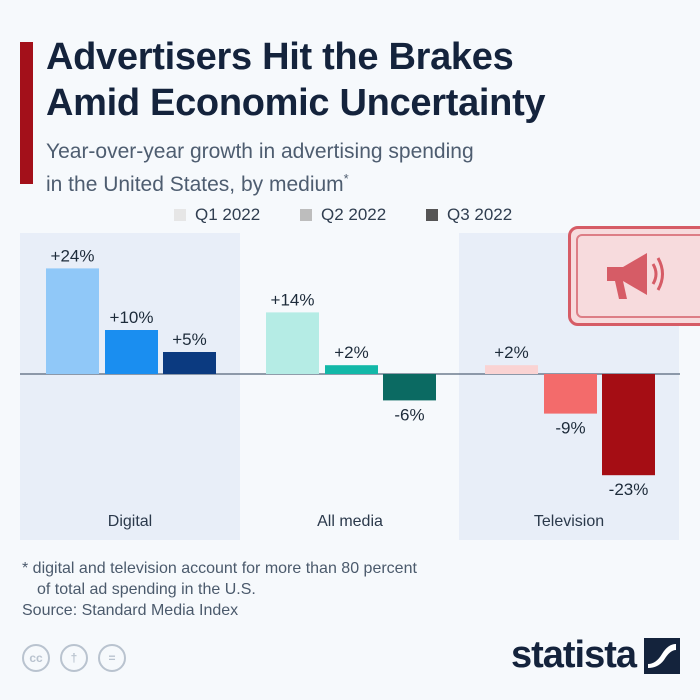  Describe the element at coordinates (662, 655) in the screenshot. I see `statista-logo-icon` at that location.